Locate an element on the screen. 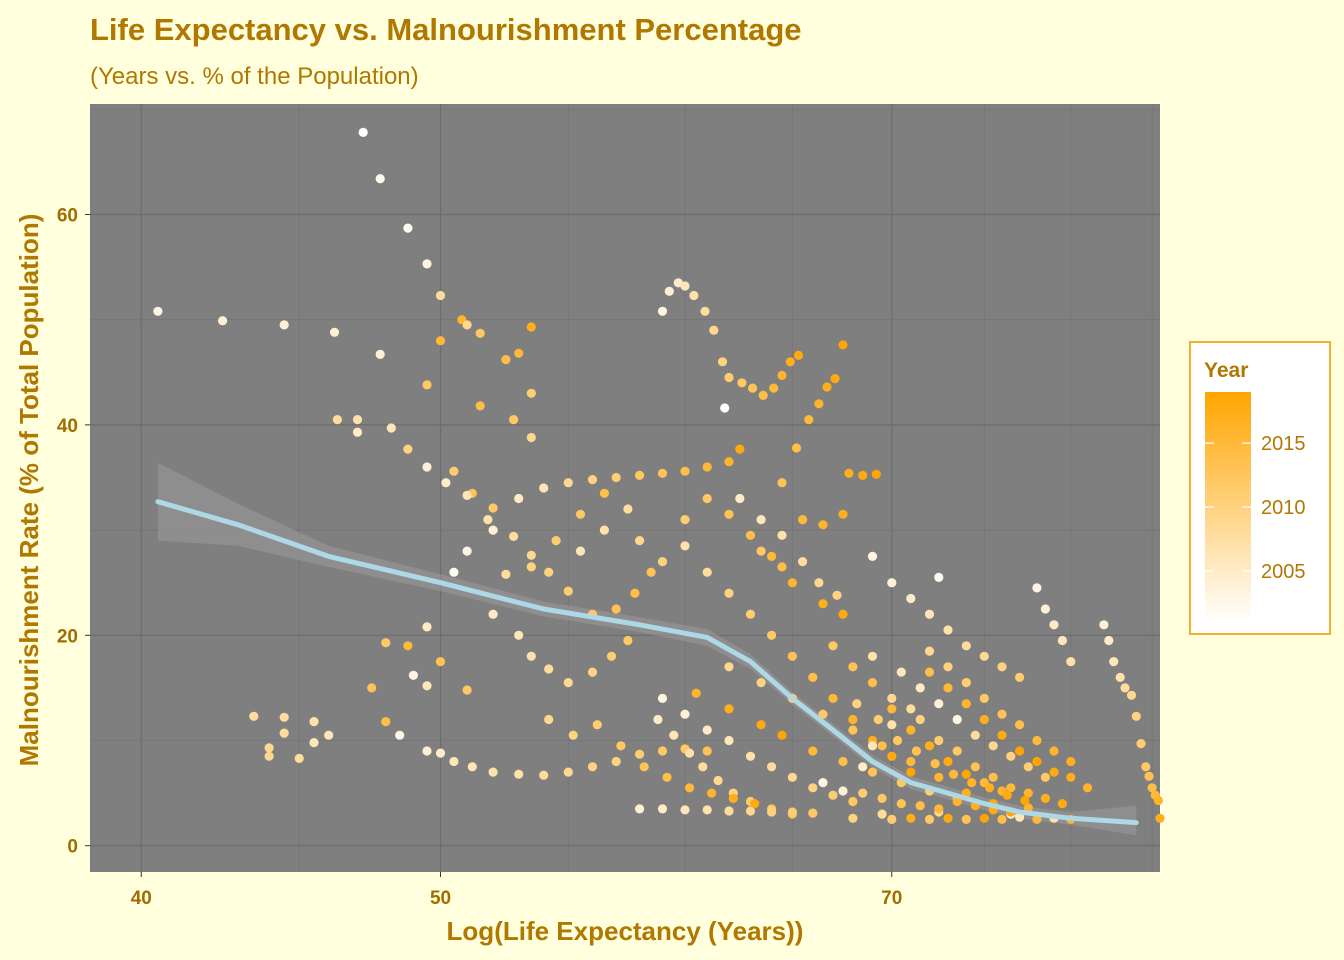  y-tick-label: 20 is located at coordinates (67, 636).